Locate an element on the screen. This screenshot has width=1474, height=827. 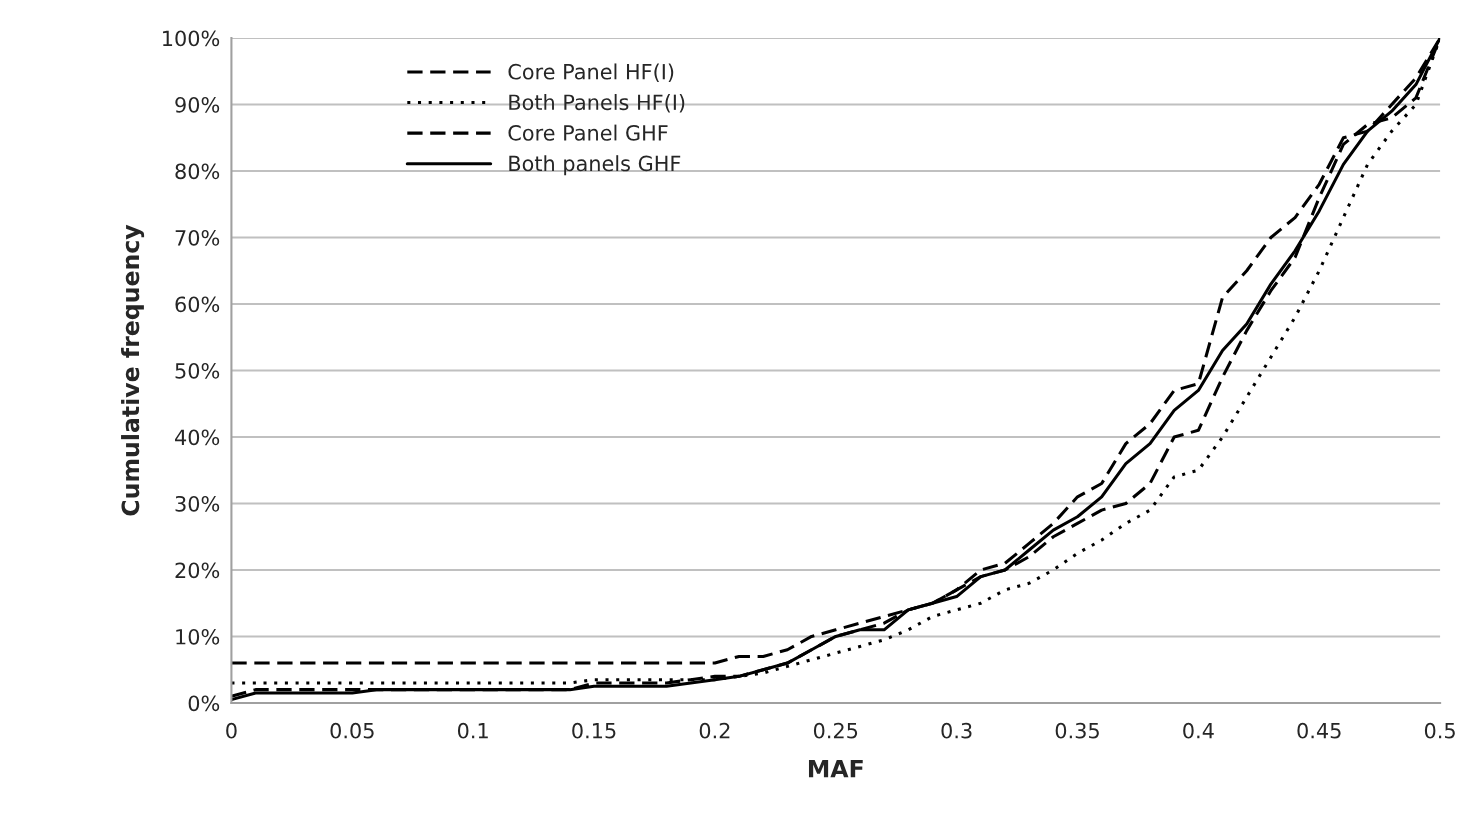
x-tick-label: 0.3 is located at coordinates (956, 730).